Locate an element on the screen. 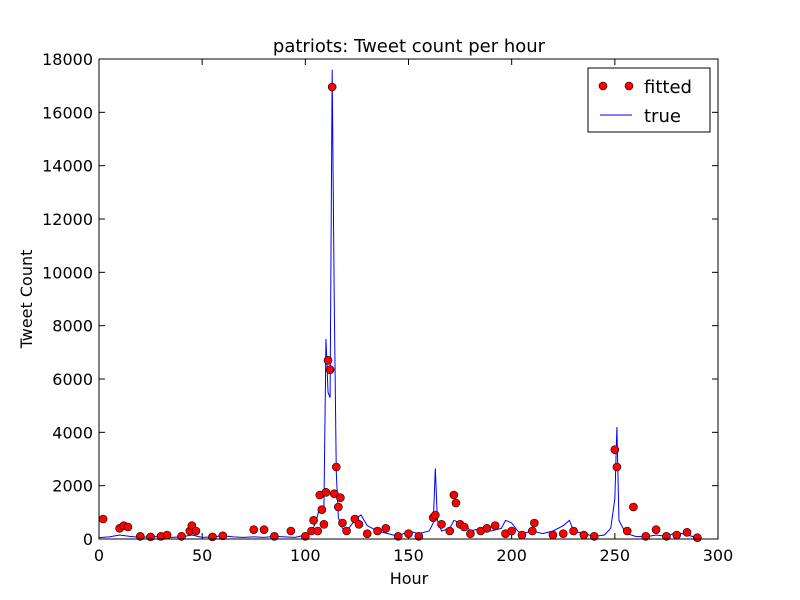 Image resolution: width=800 pixels, height=600 pixels. y-tick-label: 10000 is located at coordinates (67, 272).